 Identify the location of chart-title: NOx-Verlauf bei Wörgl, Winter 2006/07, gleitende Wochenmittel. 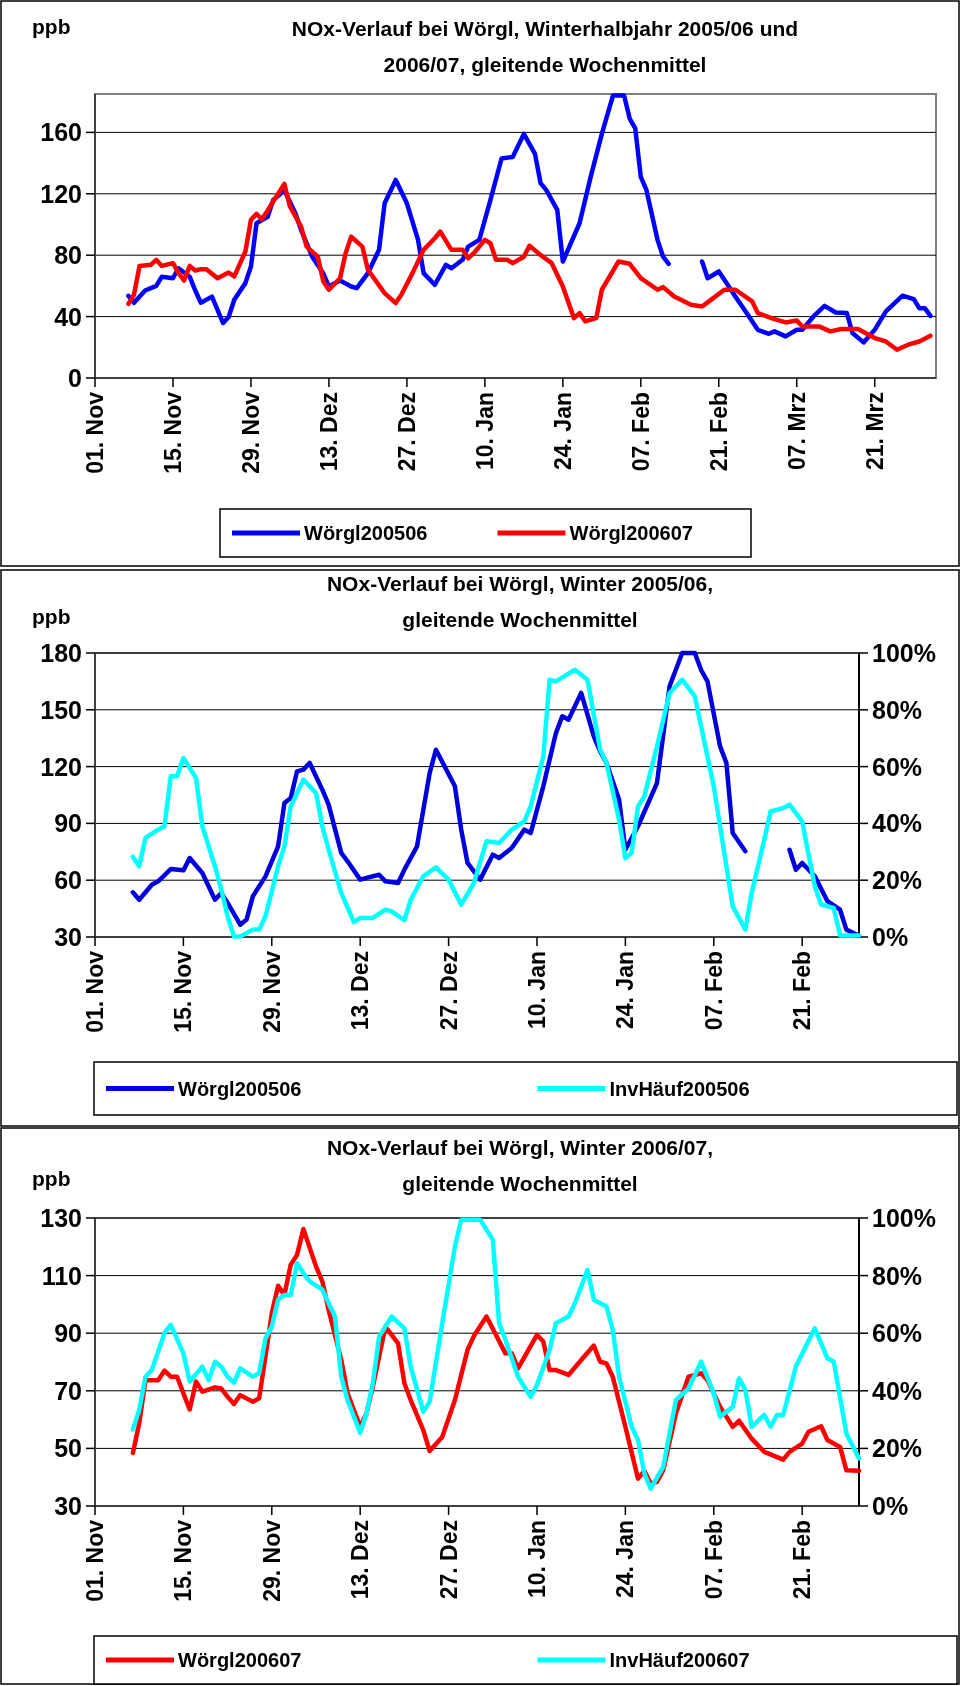
(520, 1165).